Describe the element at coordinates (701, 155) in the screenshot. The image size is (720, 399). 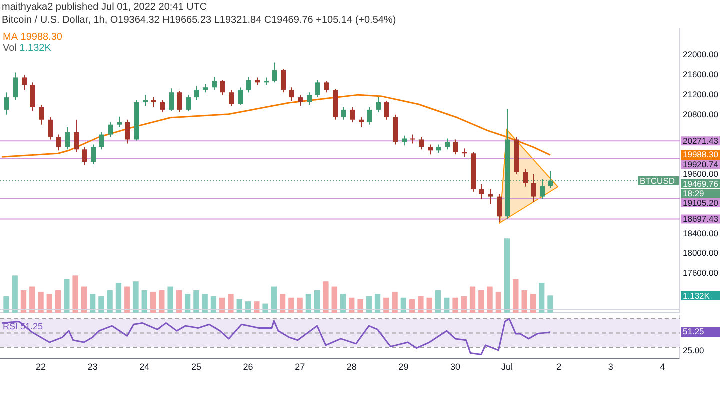
I see `y-tick-label: 19988.30` at that location.